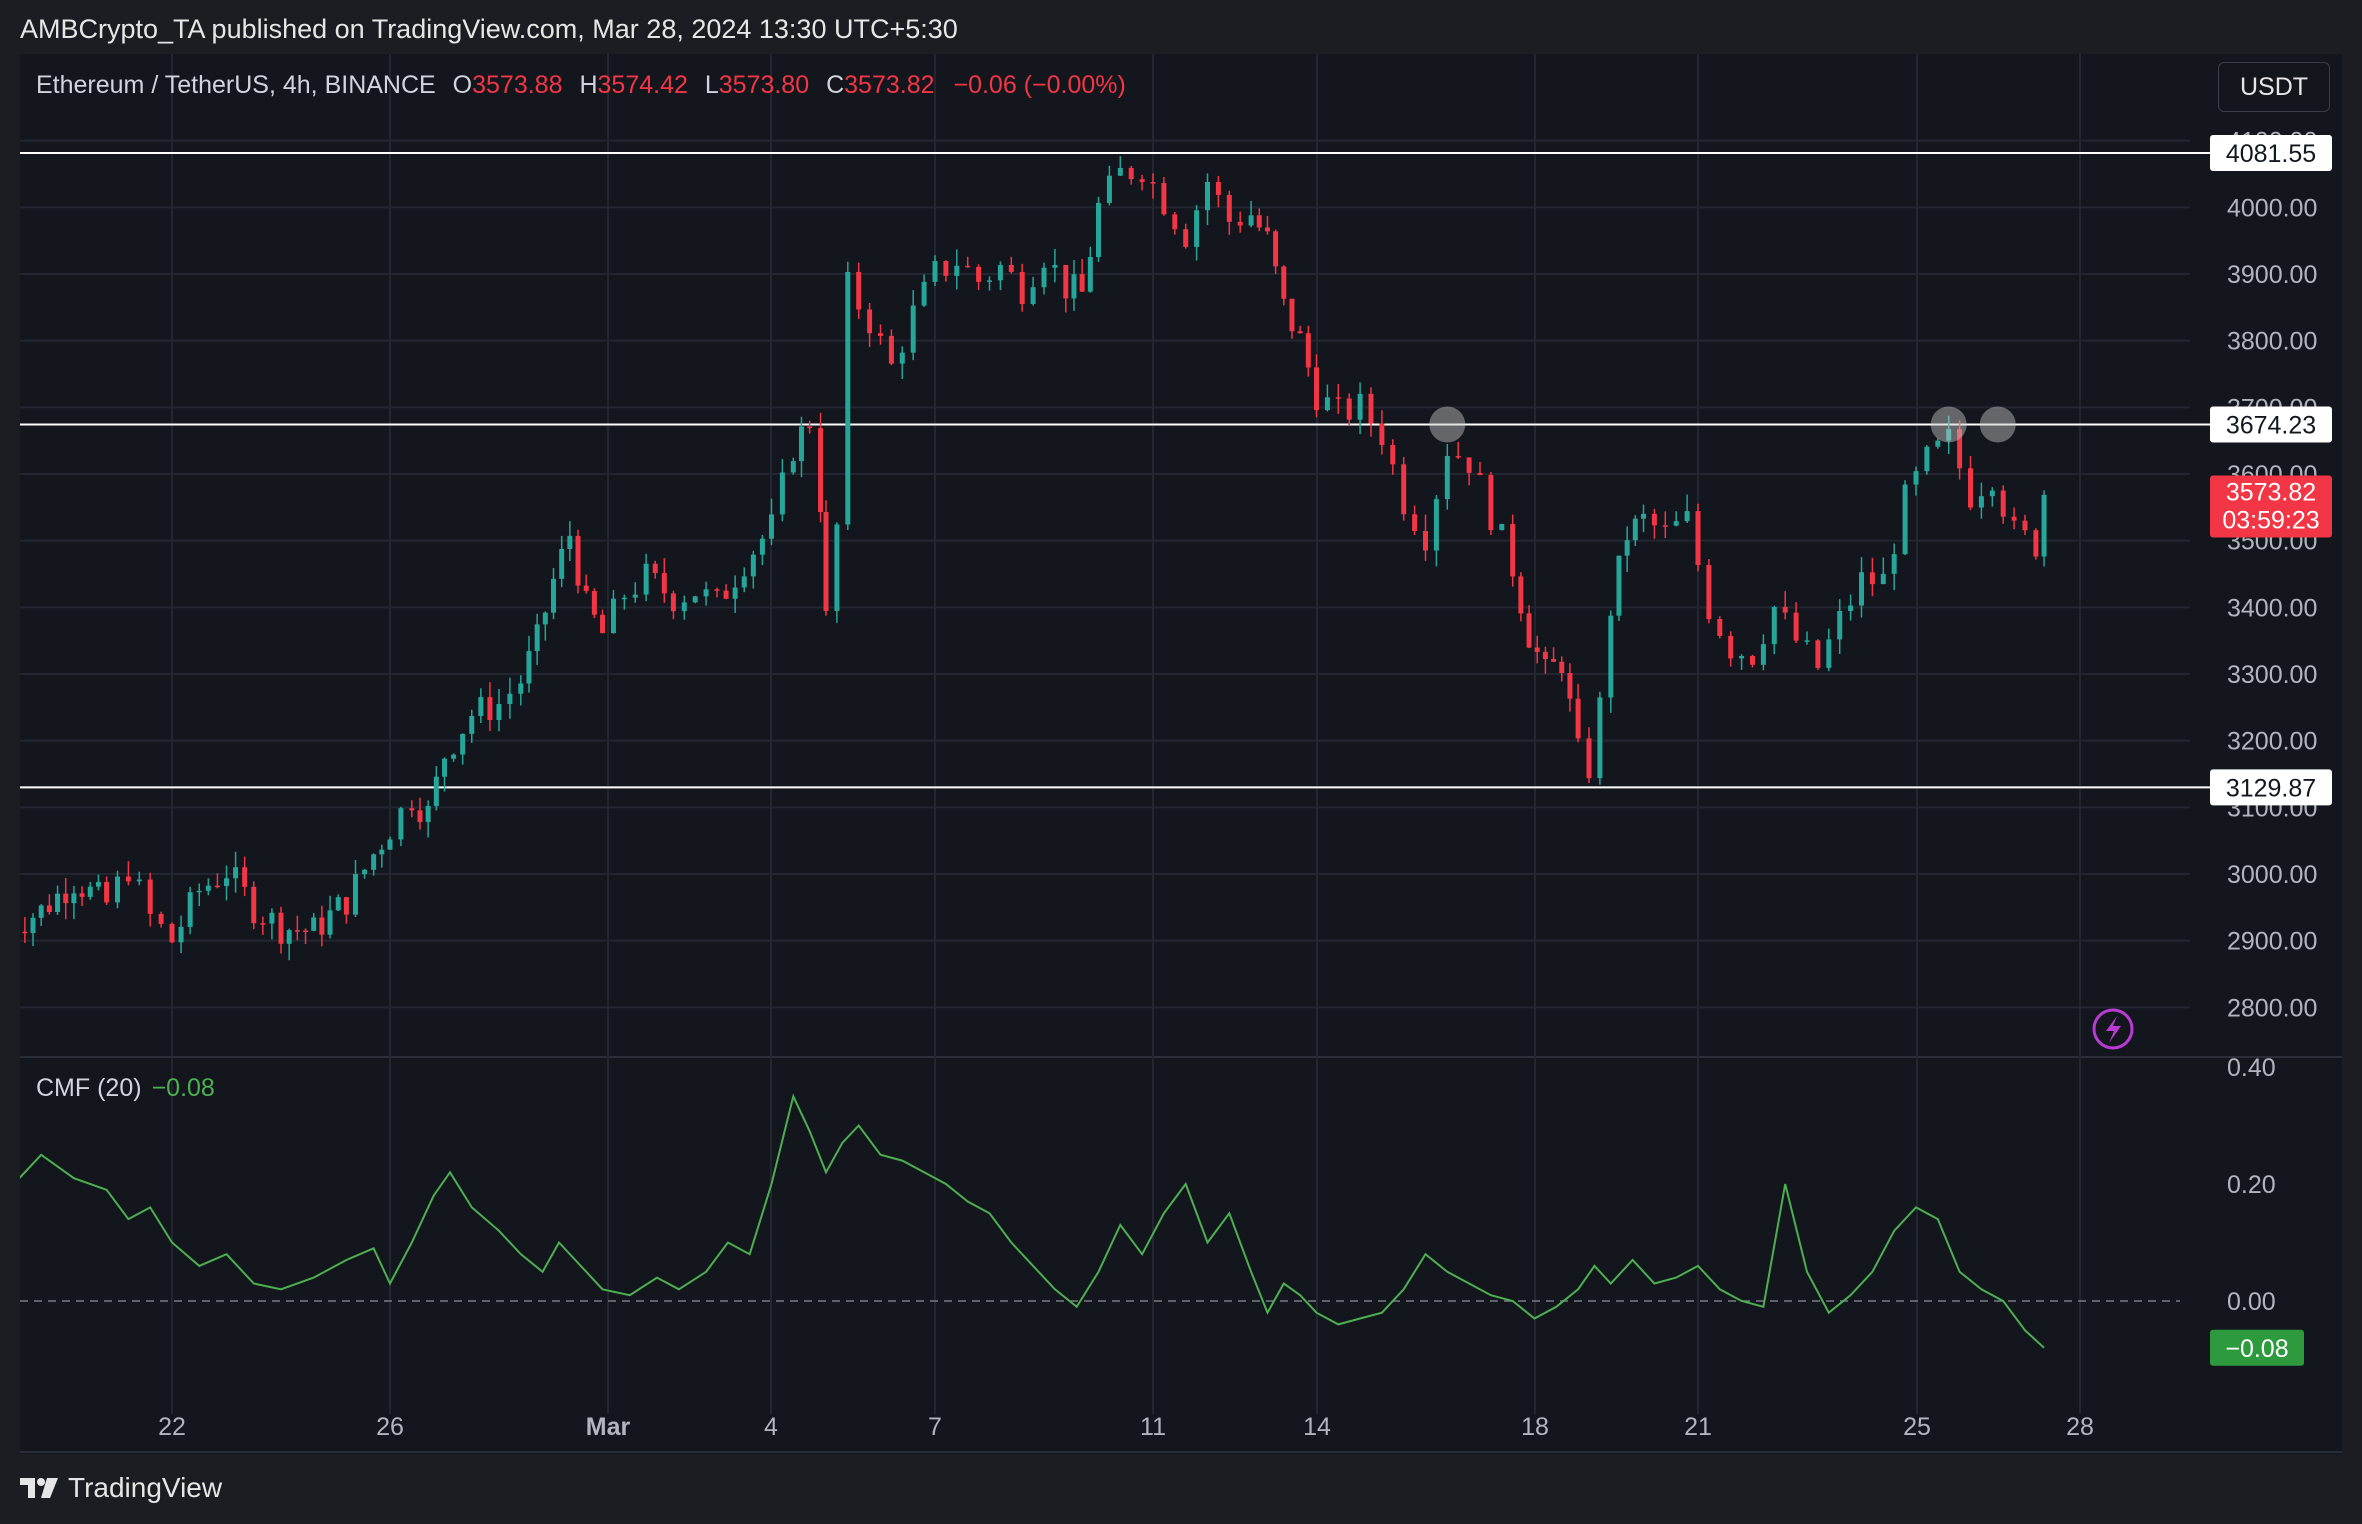 This screenshot has height=1524, width=2362. What do you see at coordinates (2272, 875) in the screenshot?
I see `y-tick-label: 3000.00` at bounding box center [2272, 875].